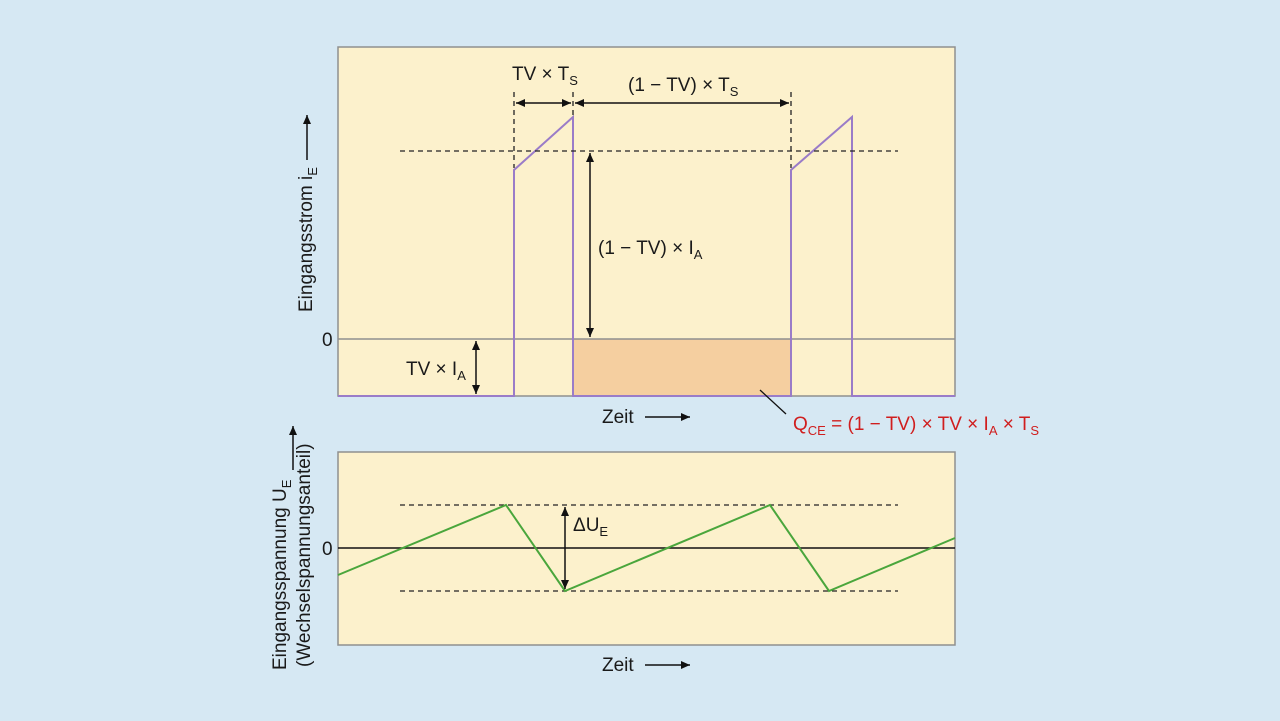 The image size is (1280, 721). I want to click on charge-formula: QCE = (1 − TV) × TV × IA × TS, so click(916, 426).